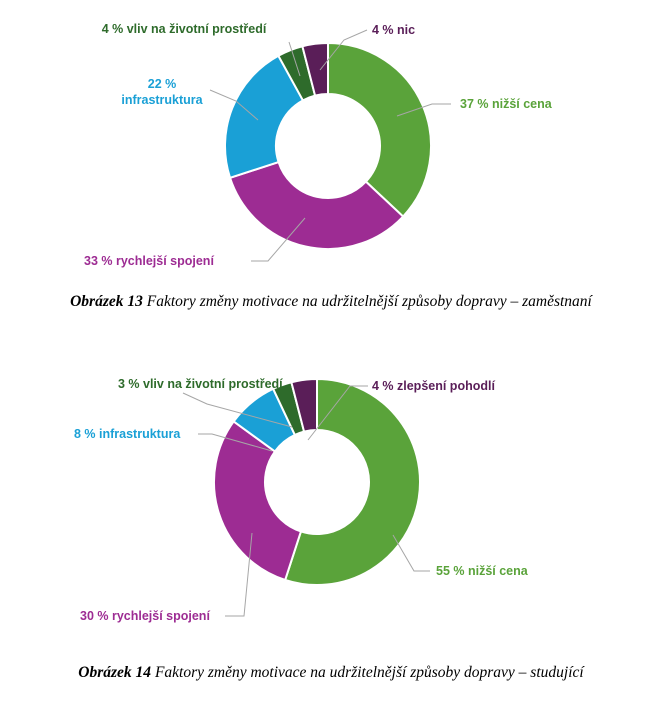  I want to click on data-label-1: 55 % nižší cena, so click(482, 571).